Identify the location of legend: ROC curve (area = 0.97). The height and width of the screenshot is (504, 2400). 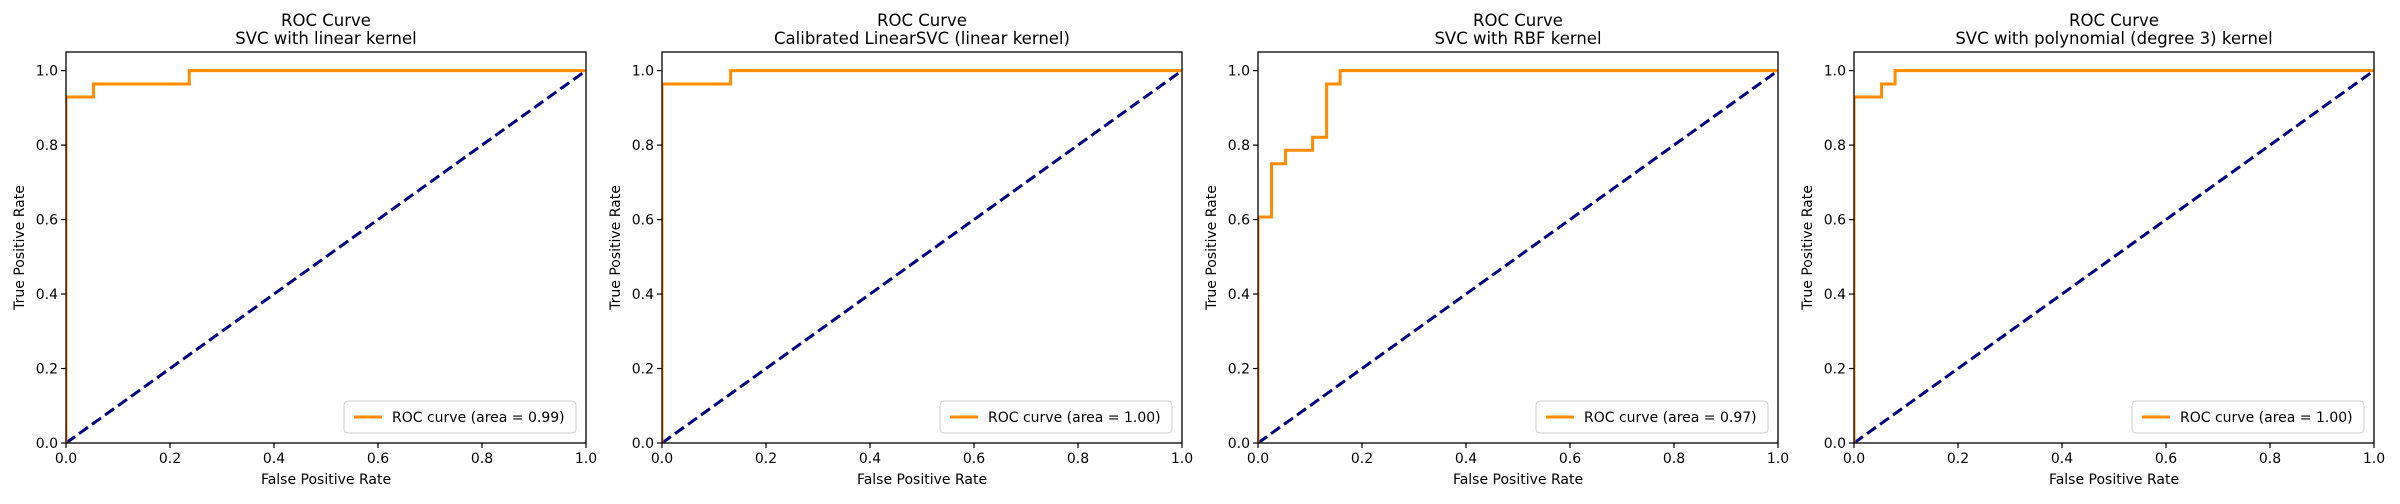
(1652, 417).